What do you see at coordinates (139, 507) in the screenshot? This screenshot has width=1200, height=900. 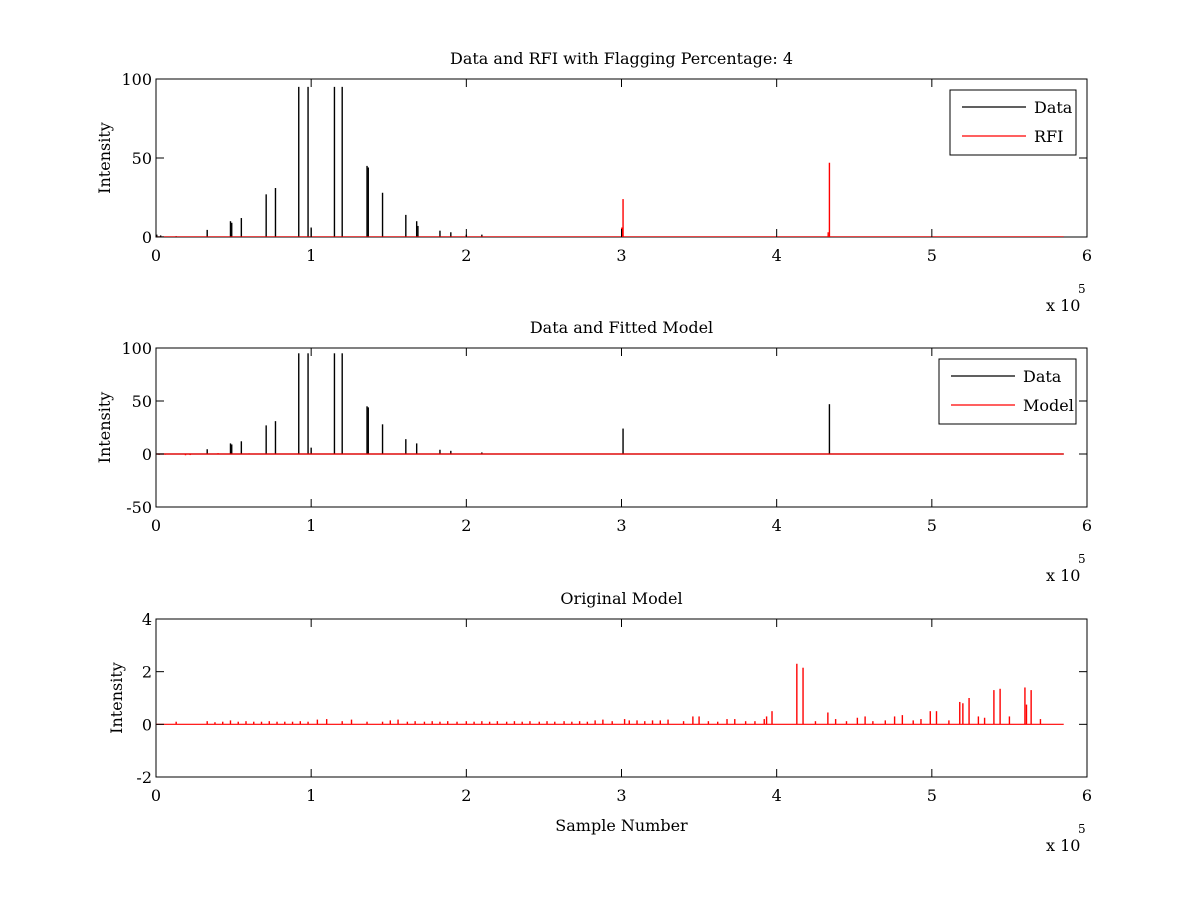 I see `y-tick-label: -50` at bounding box center [139, 507].